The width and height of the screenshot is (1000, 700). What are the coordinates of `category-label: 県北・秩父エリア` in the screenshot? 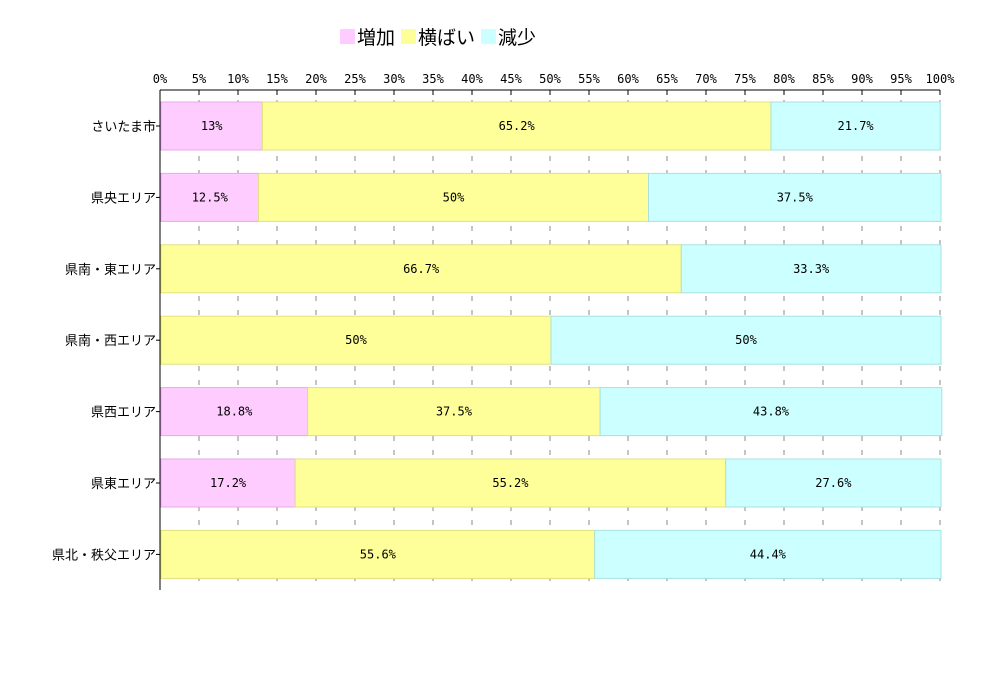 It's located at (104, 555).